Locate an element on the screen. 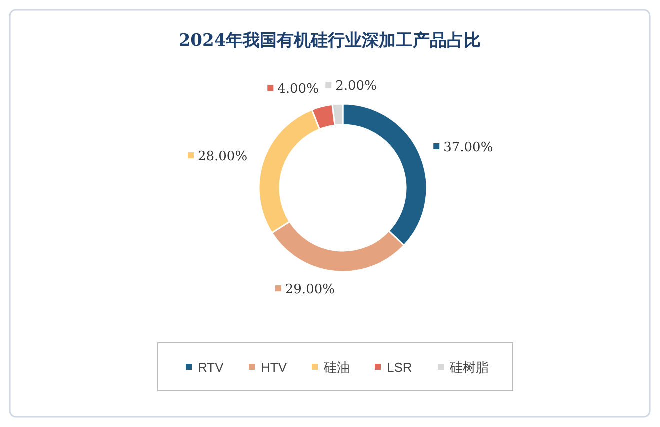  chart-title: 2024年我国有机硅行业深加工产品占比 is located at coordinates (330, 41).